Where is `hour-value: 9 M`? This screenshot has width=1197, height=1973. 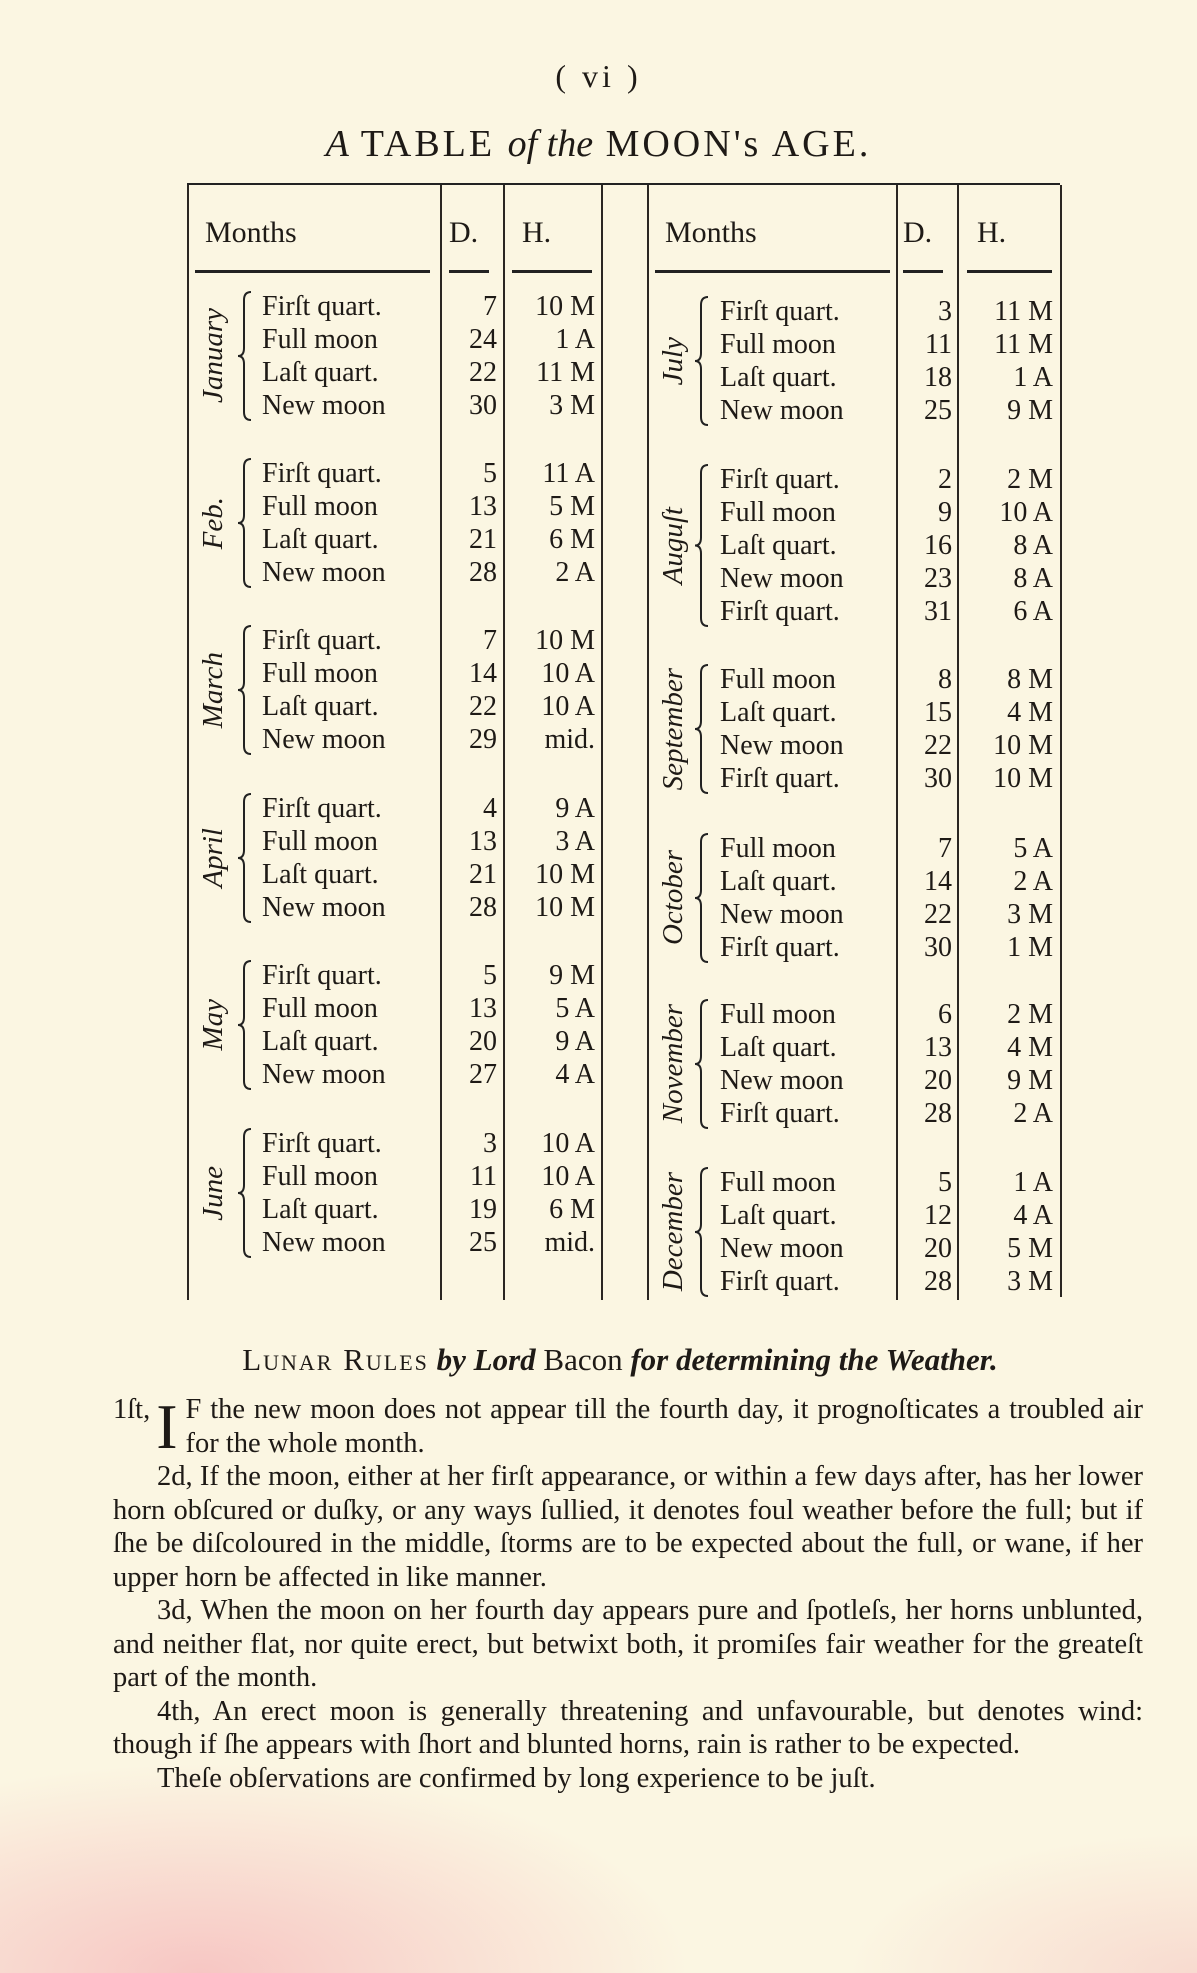 hour-value: 9 M is located at coordinates (1030, 410).